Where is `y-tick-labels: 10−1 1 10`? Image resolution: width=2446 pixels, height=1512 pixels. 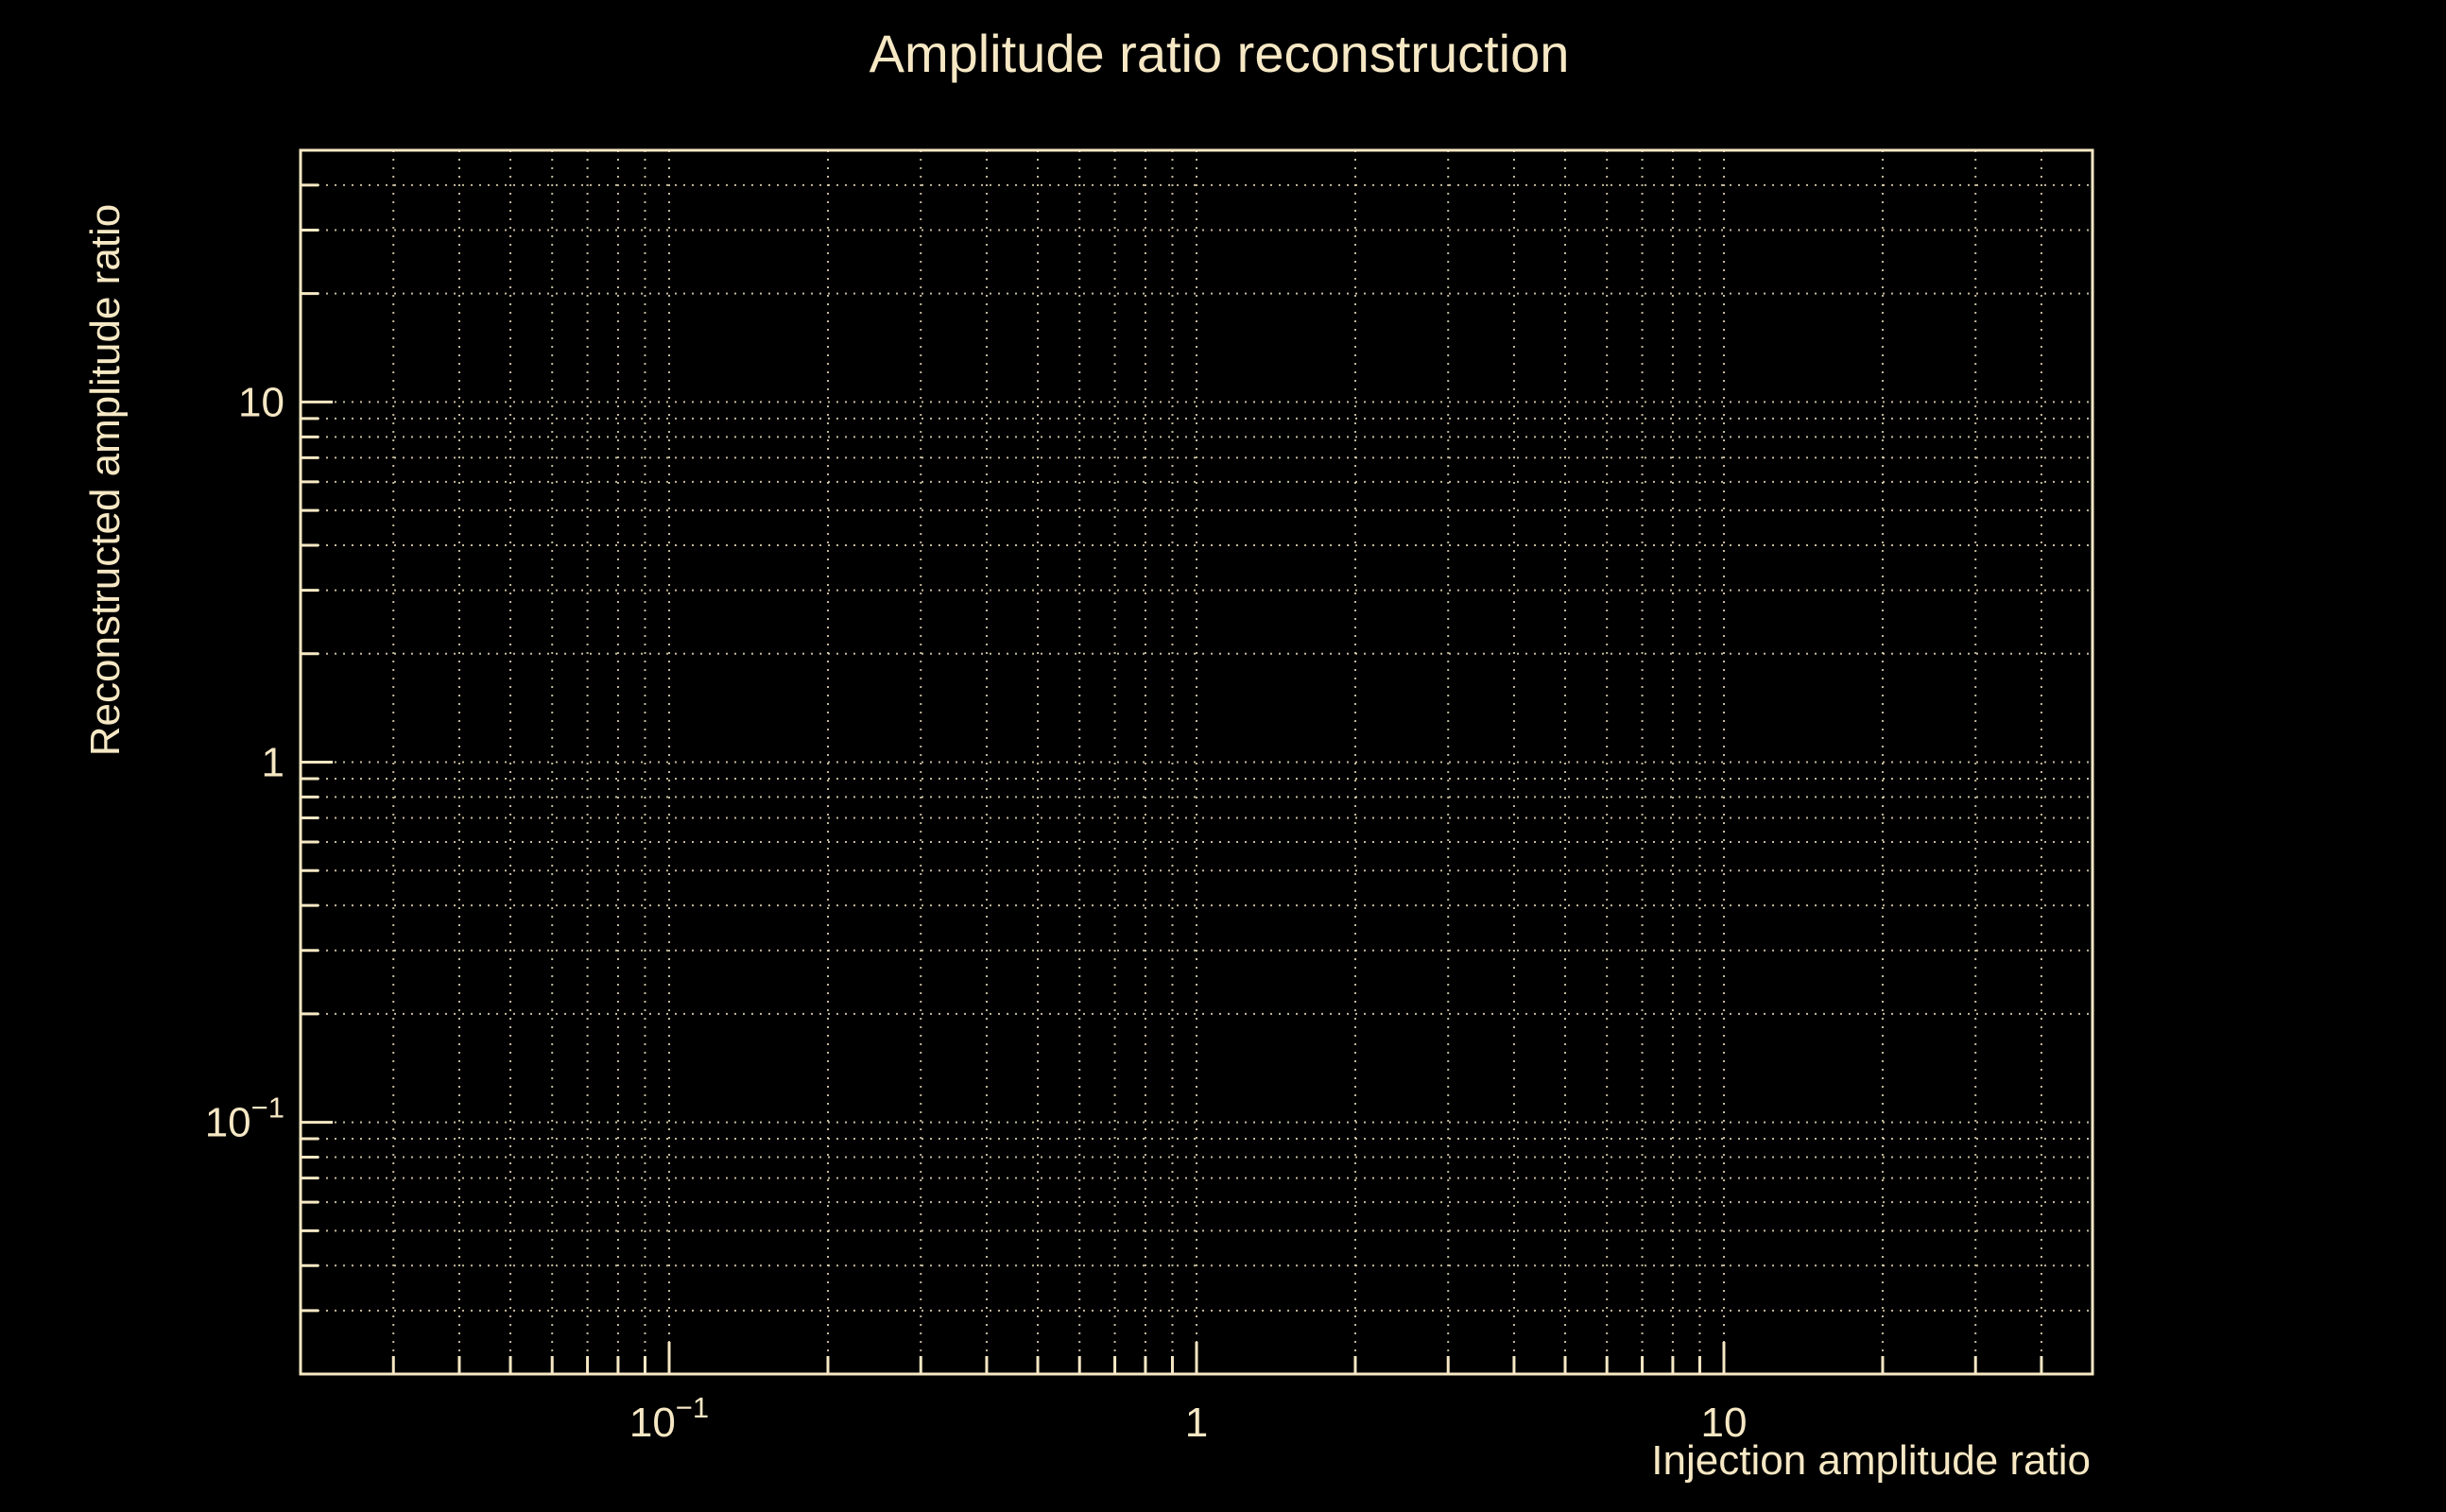 y-tick-labels: 10−1 1 10 is located at coordinates (245, 762).